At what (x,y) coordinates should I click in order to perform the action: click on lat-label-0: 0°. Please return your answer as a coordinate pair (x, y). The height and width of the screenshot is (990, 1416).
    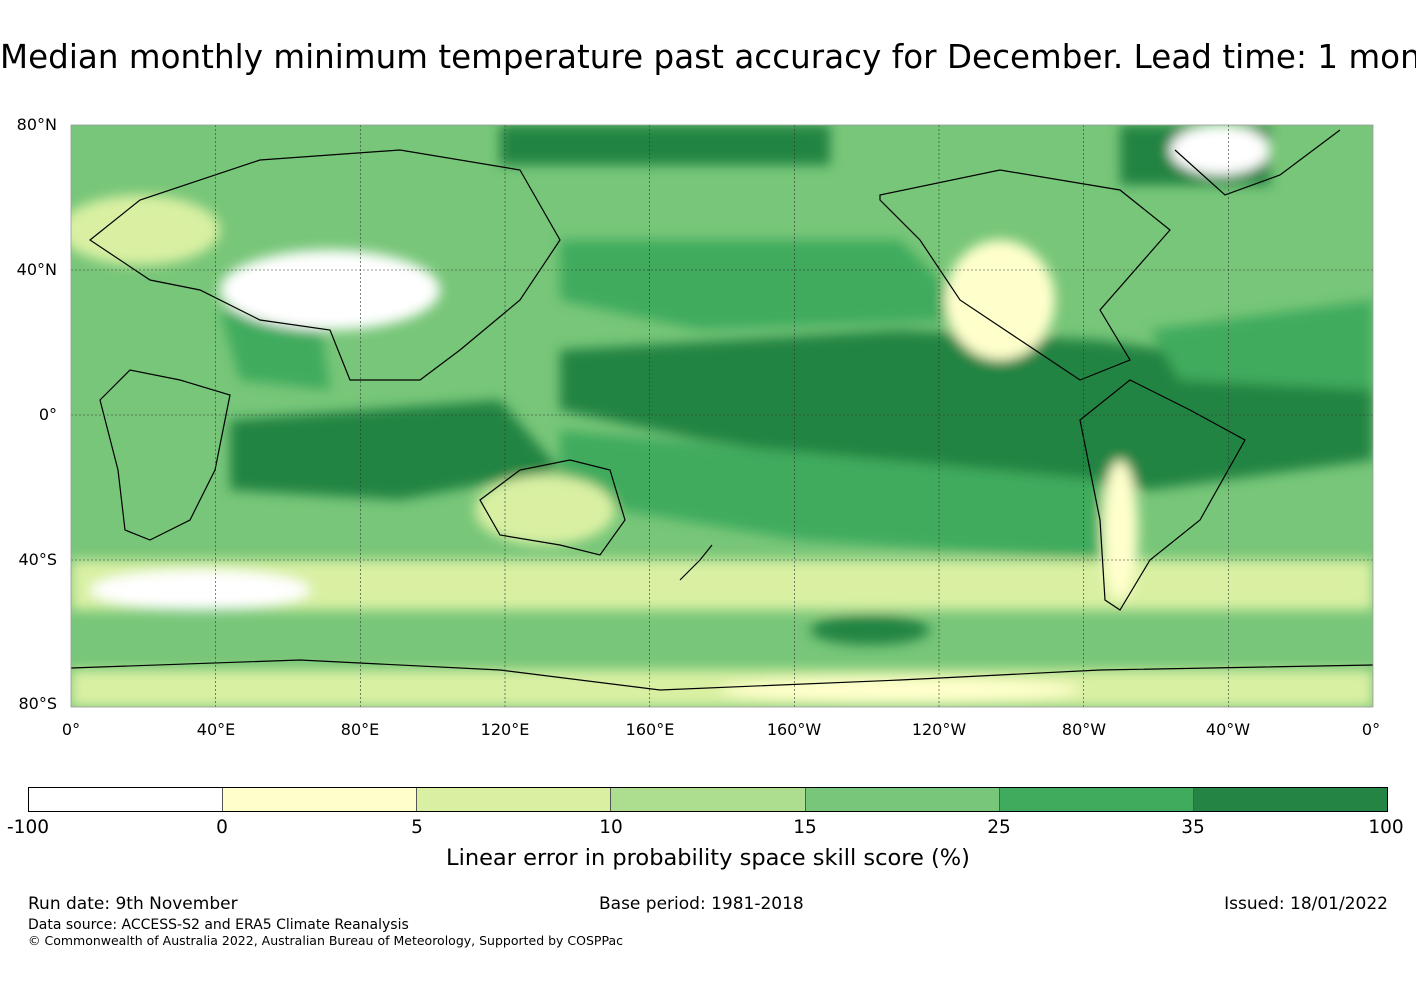
    Looking at the image, I should click on (47, 414).